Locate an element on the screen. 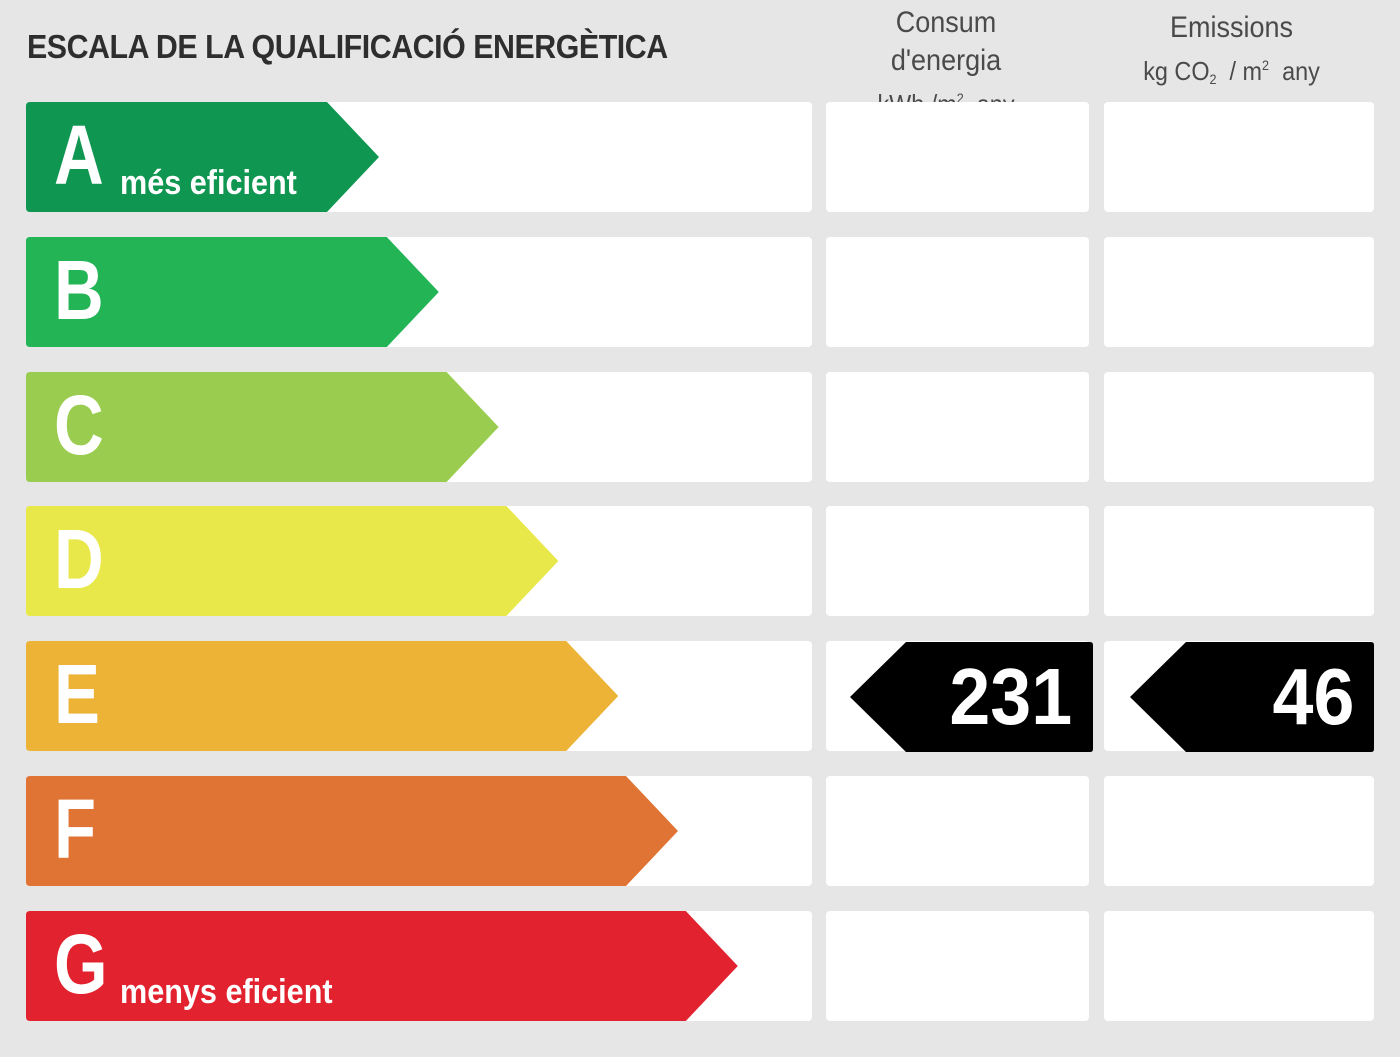  energy-column-label: Consum d'energia is located at coordinates (946, 41).